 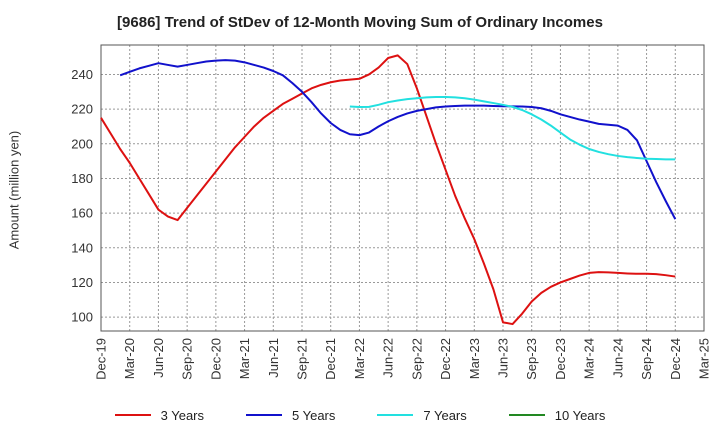 What do you see at coordinates (101, 359) in the screenshot?
I see `x-tick-label: Dec-19` at bounding box center [101, 359].